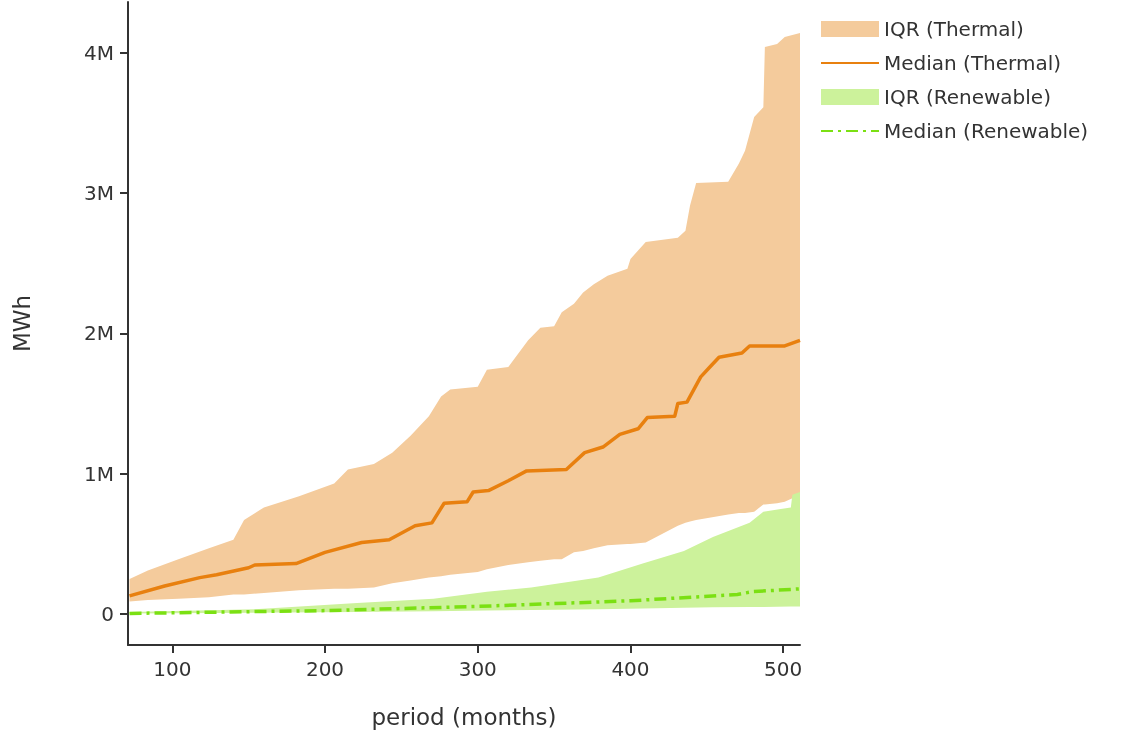 The height and width of the screenshot is (753, 1141). What do you see at coordinates (107, 614) in the screenshot?
I see `y-tick-label: 0` at bounding box center [107, 614].